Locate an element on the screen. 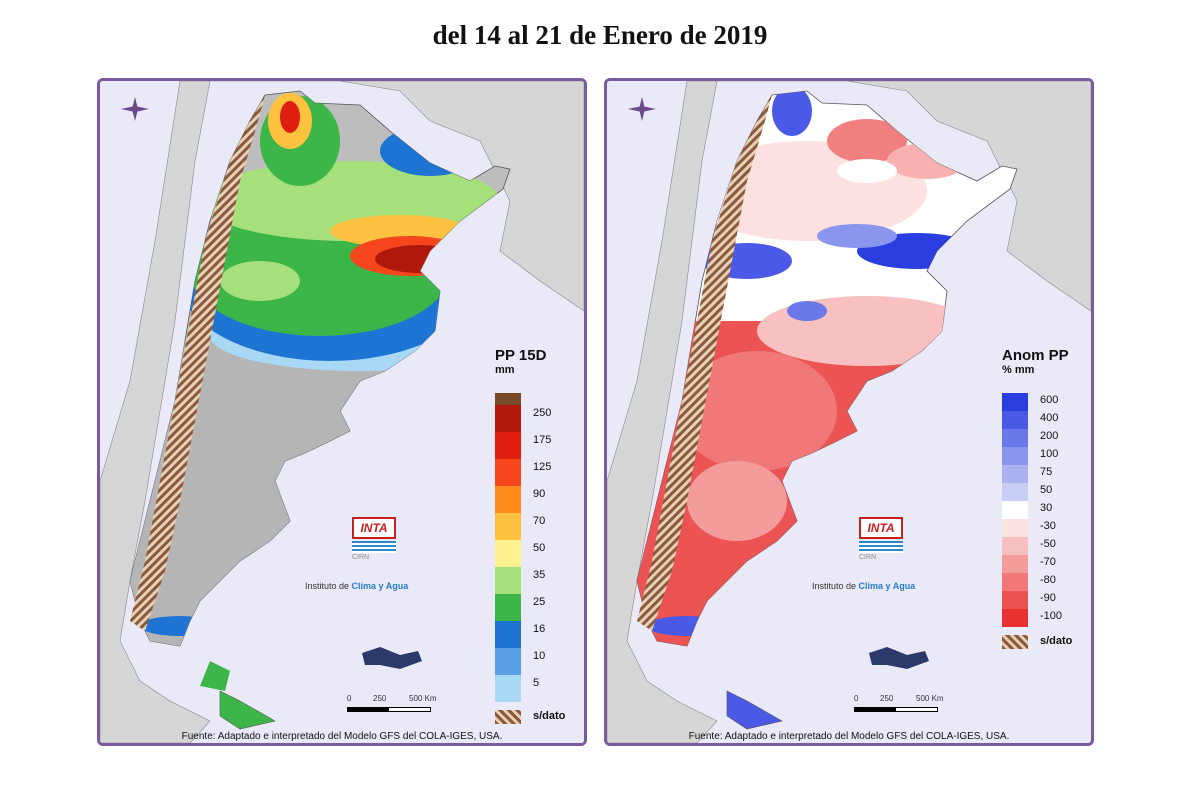  legend-title: Anom PP is located at coordinates (1035, 355).